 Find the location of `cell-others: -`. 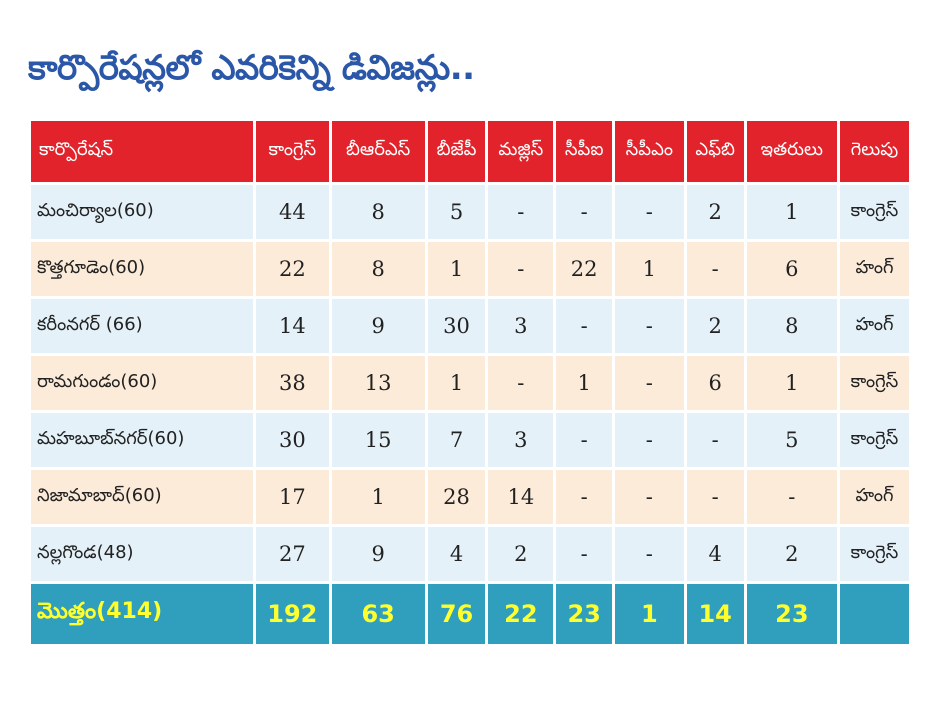

cell-others: - is located at coordinates (791, 497).